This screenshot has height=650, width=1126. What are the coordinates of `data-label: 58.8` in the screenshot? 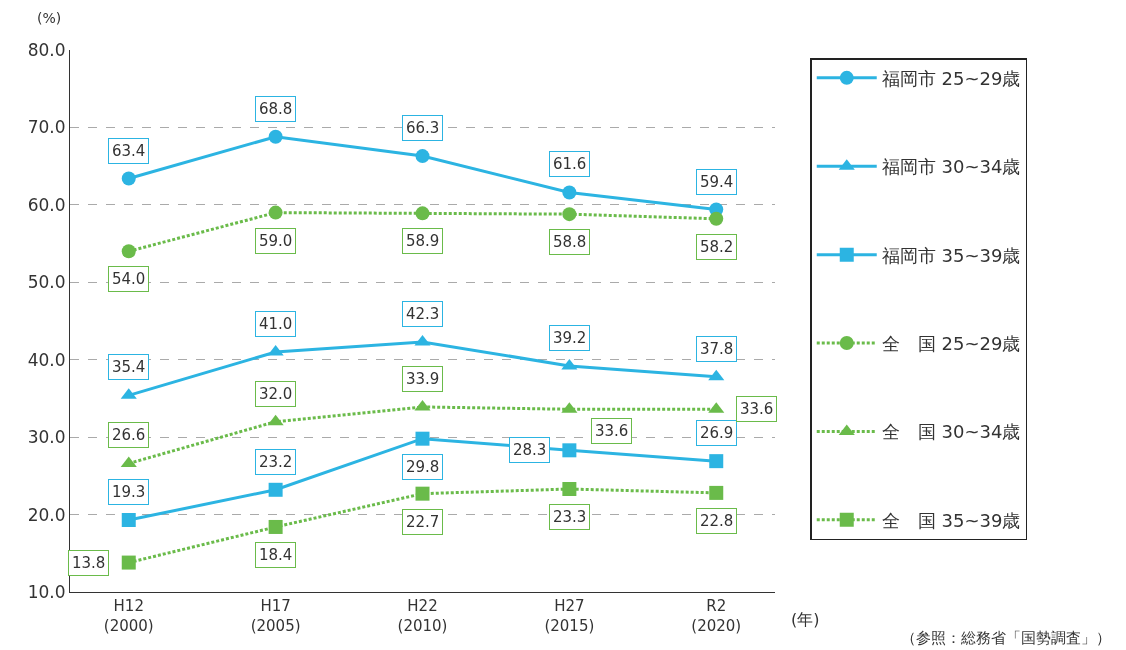 It's located at (570, 242).